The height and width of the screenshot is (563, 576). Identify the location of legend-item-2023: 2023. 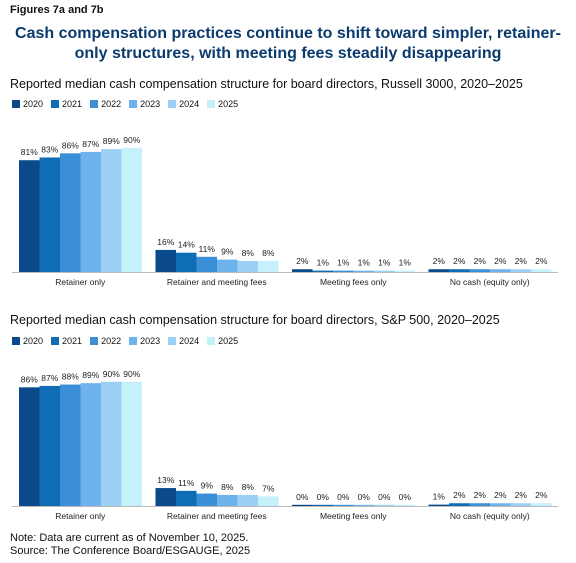
(144, 104).